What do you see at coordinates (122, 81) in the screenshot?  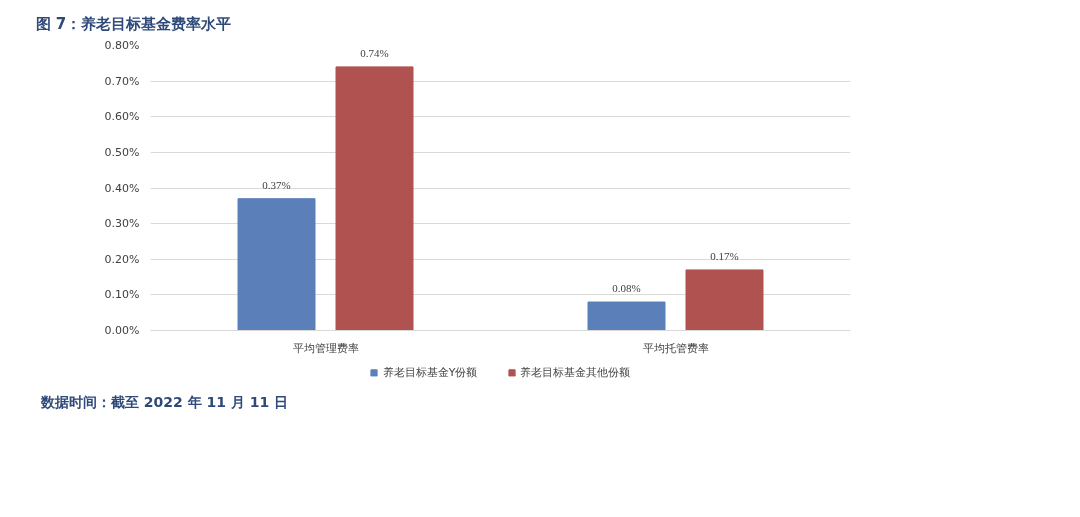 I see `y-tick-label: 0.70%` at bounding box center [122, 81].